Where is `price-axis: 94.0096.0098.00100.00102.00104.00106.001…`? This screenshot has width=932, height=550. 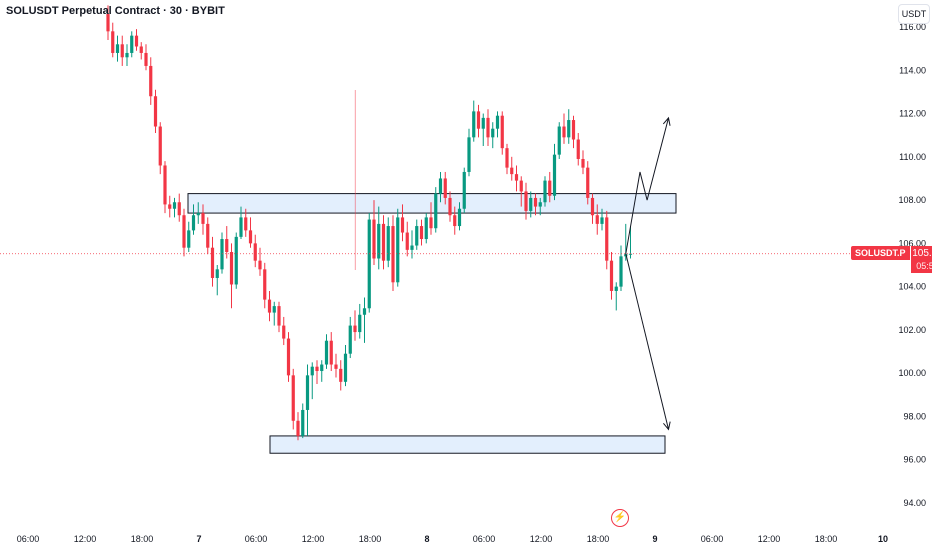 price-axis: 94.0096.0098.00100.00102.00104.00106.001… is located at coordinates (912, 275).